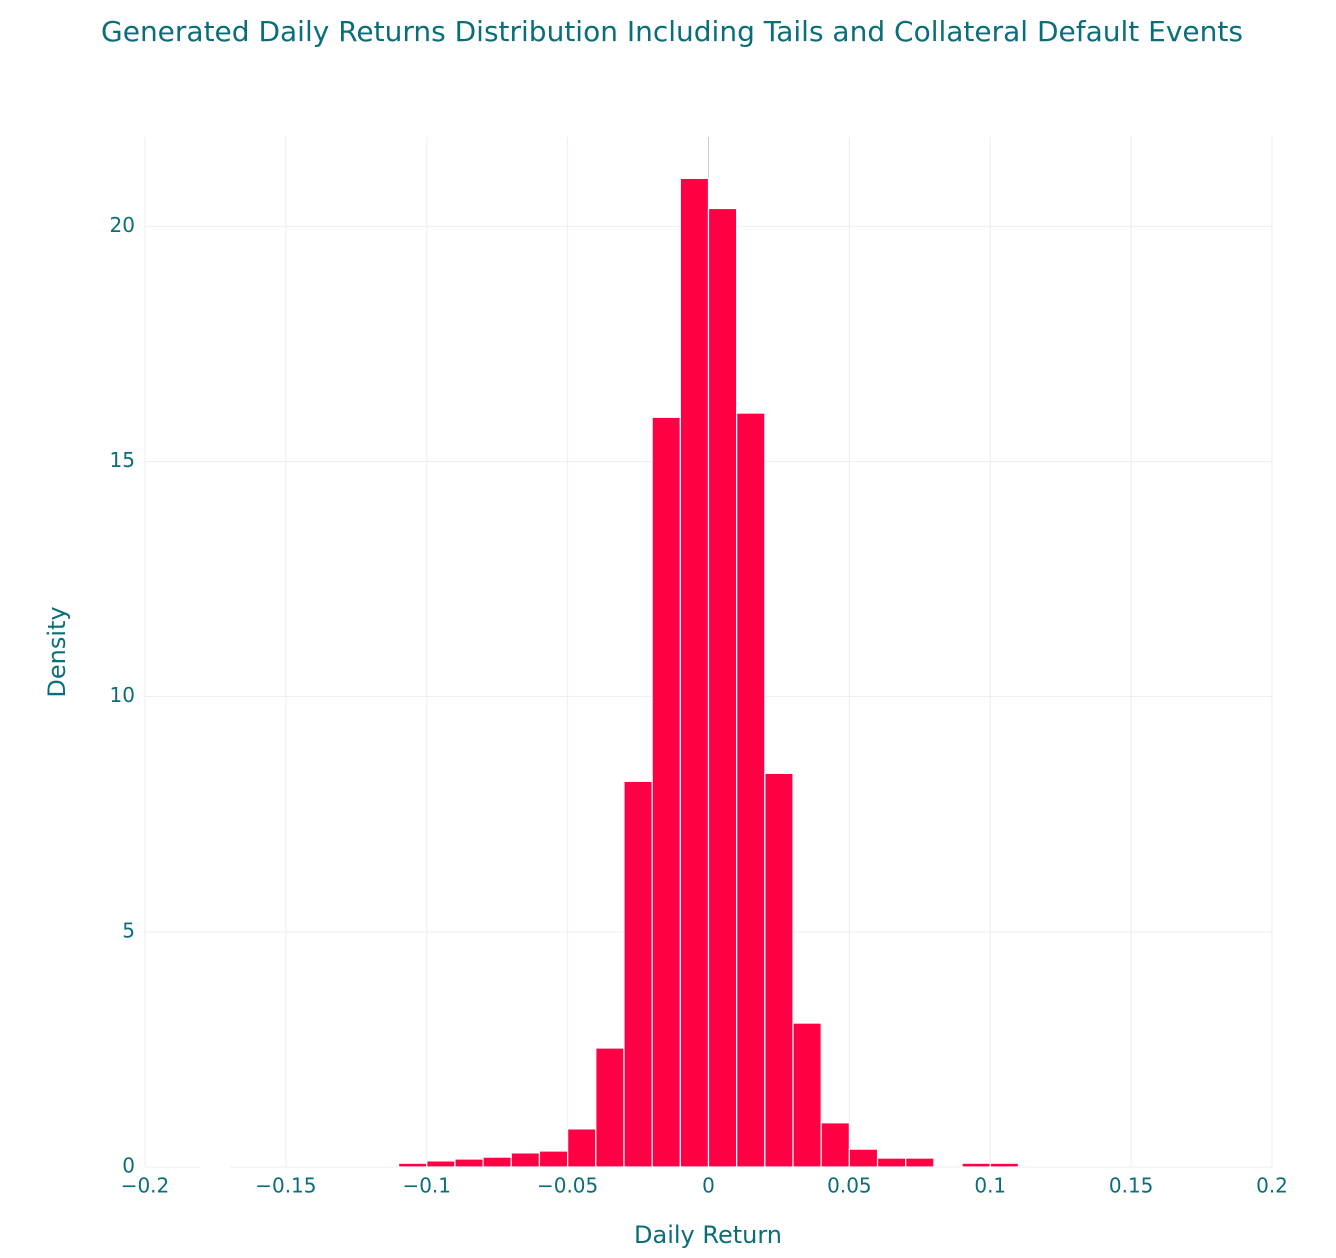 The image size is (1336, 1258). I want to click on y-tick-label: 10, so click(122, 695).